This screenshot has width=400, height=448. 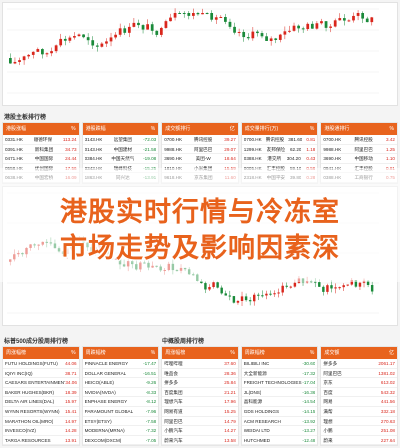 I want to click on table-row: 晶科能源 -14.54, so click(x=279, y=402).